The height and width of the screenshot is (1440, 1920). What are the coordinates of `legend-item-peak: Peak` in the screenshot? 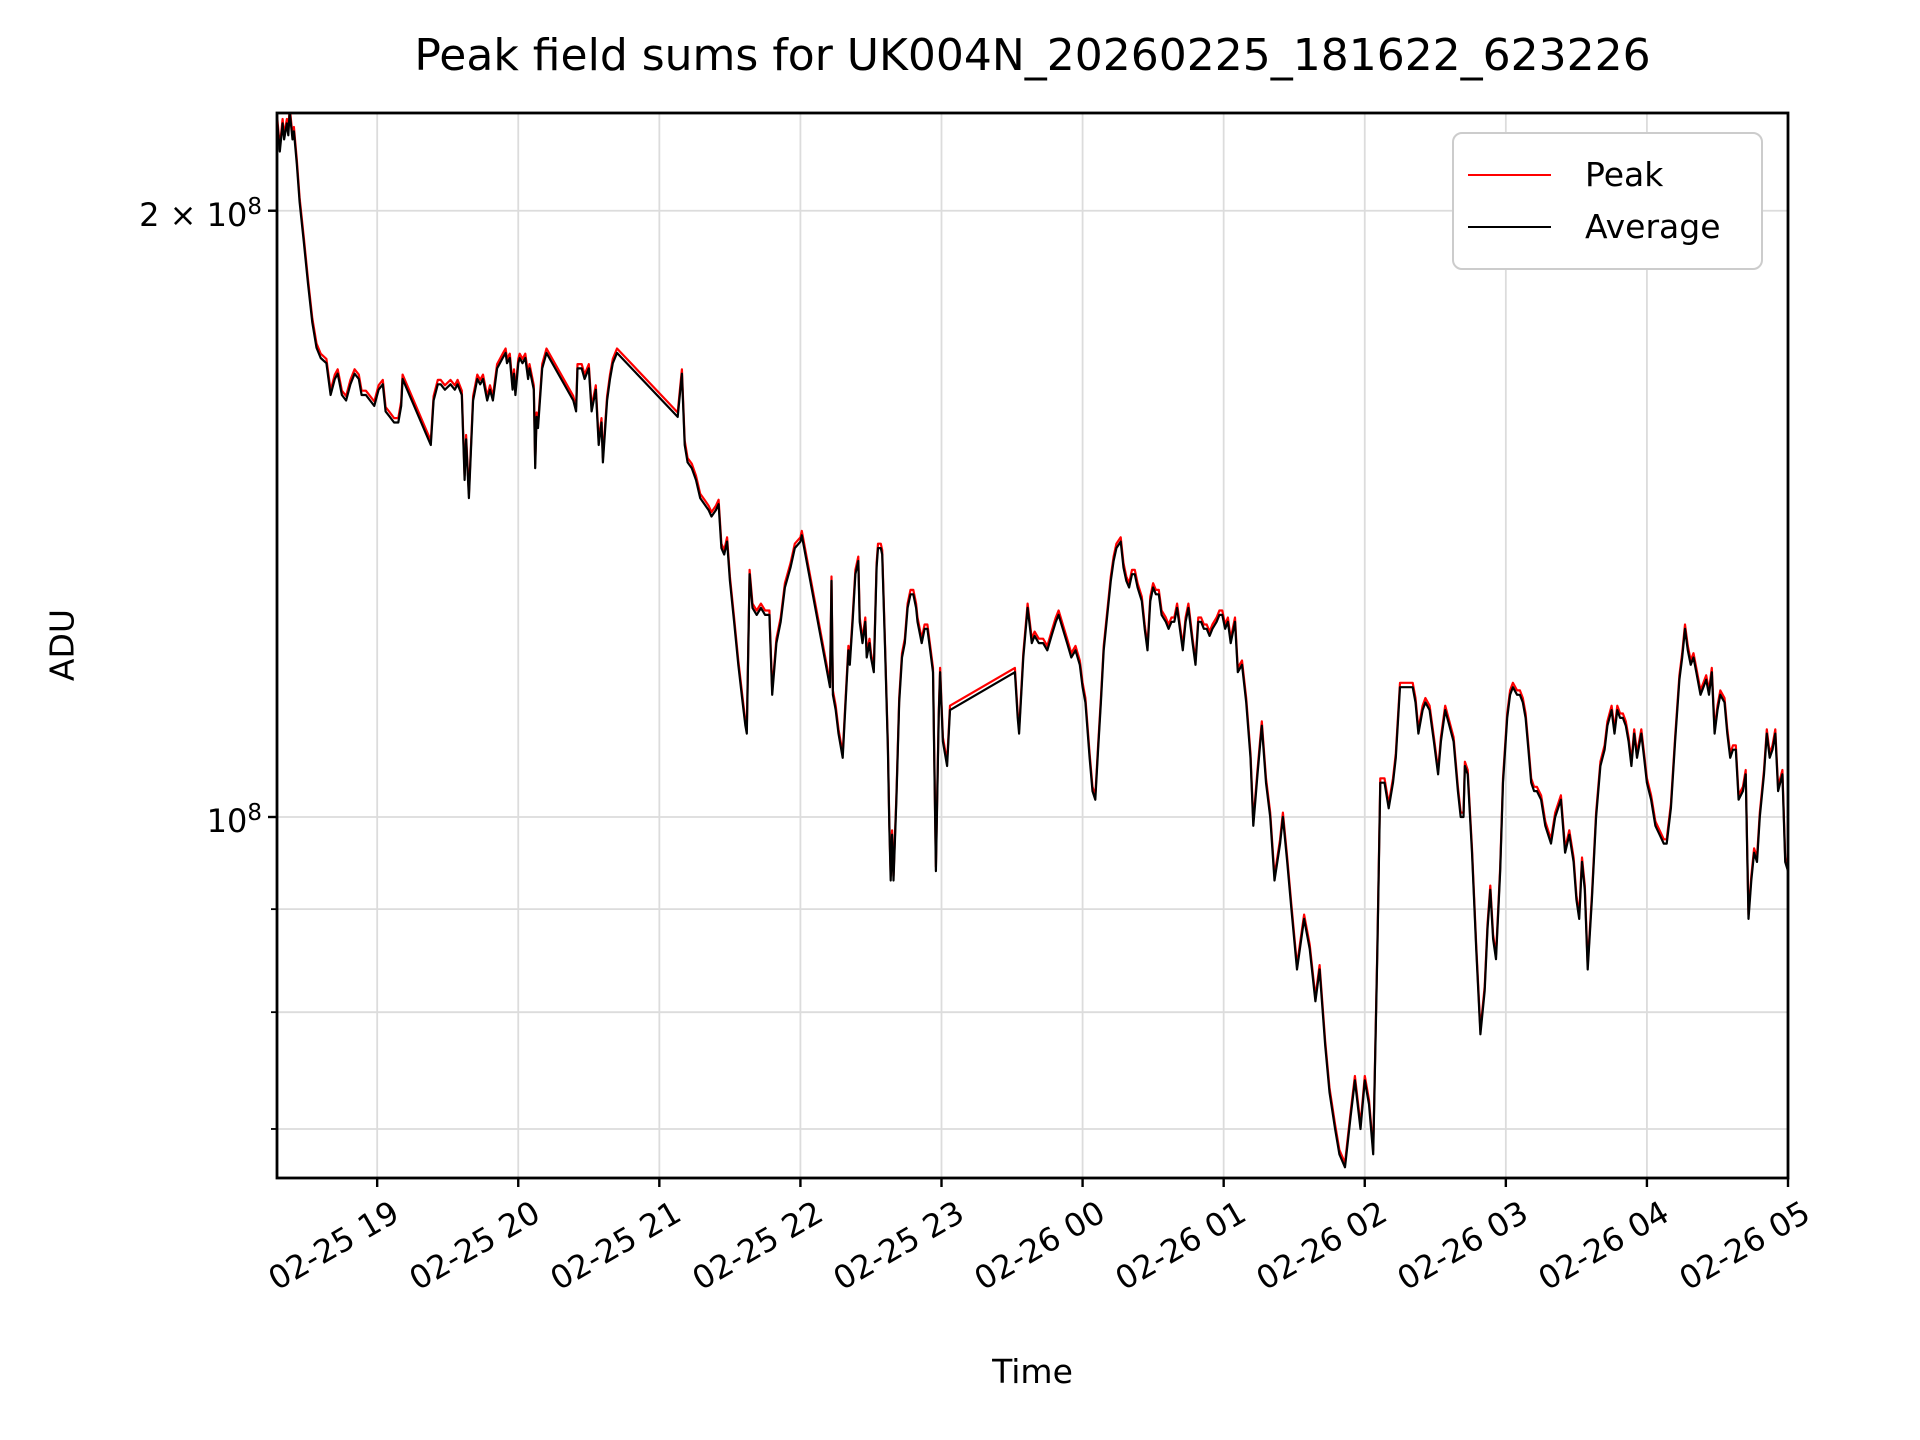 It's located at (1614, 175).